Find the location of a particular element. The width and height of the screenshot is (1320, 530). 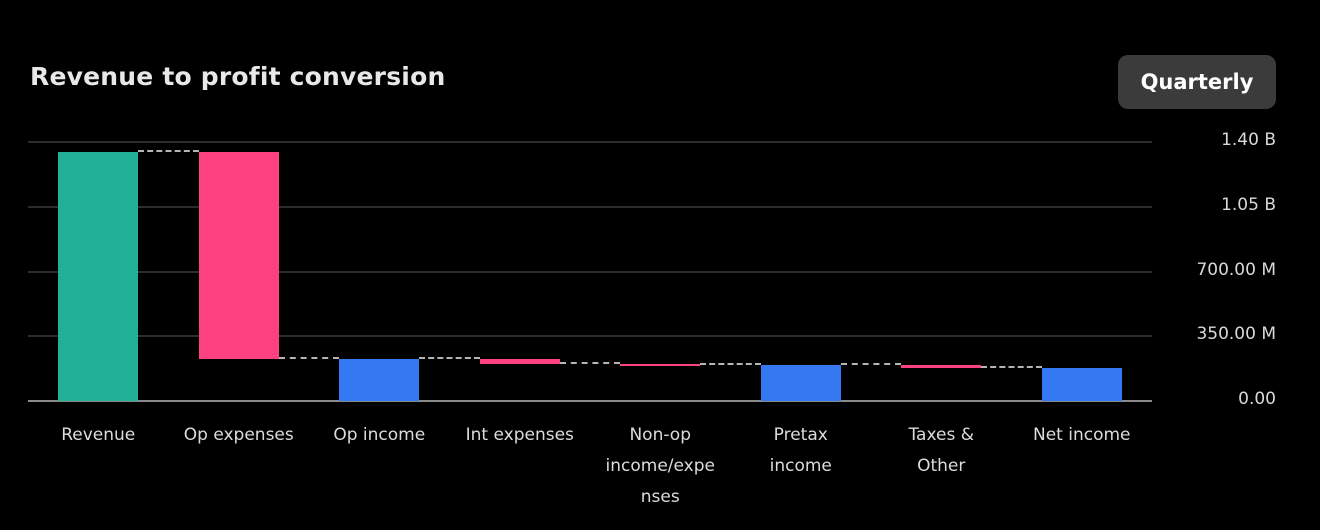

bar-op-income is located at coordinates (379, 380).